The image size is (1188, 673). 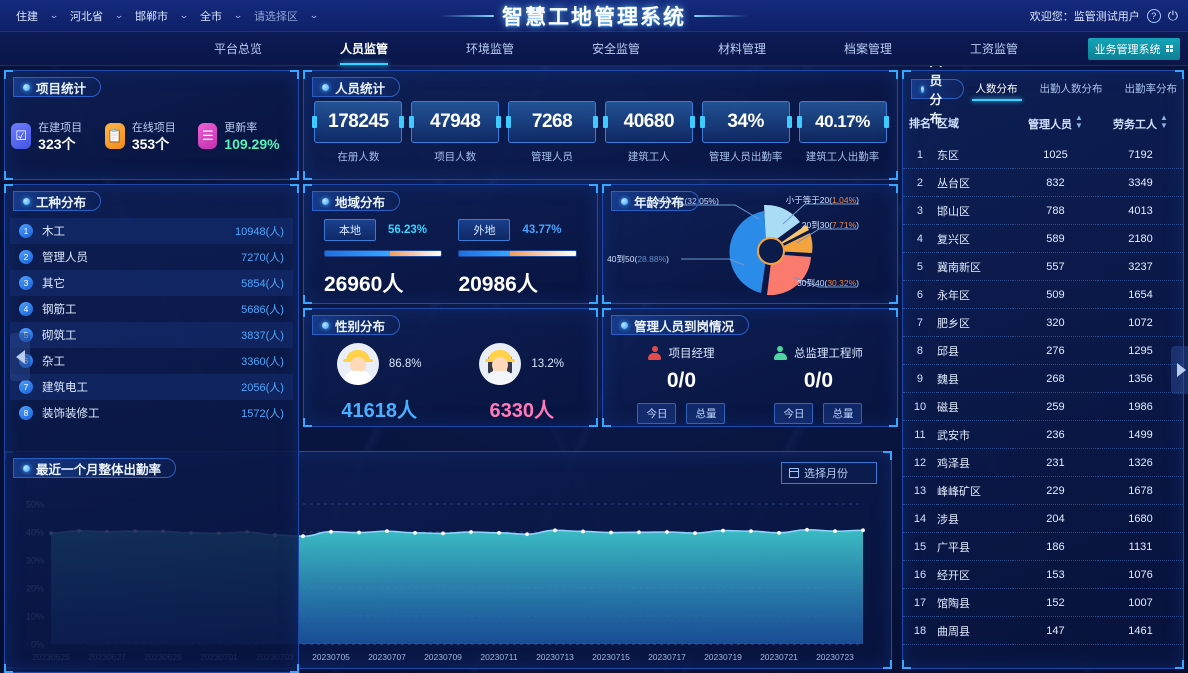 I want to click on male-count: 41618人, so click(x=379, y=411).